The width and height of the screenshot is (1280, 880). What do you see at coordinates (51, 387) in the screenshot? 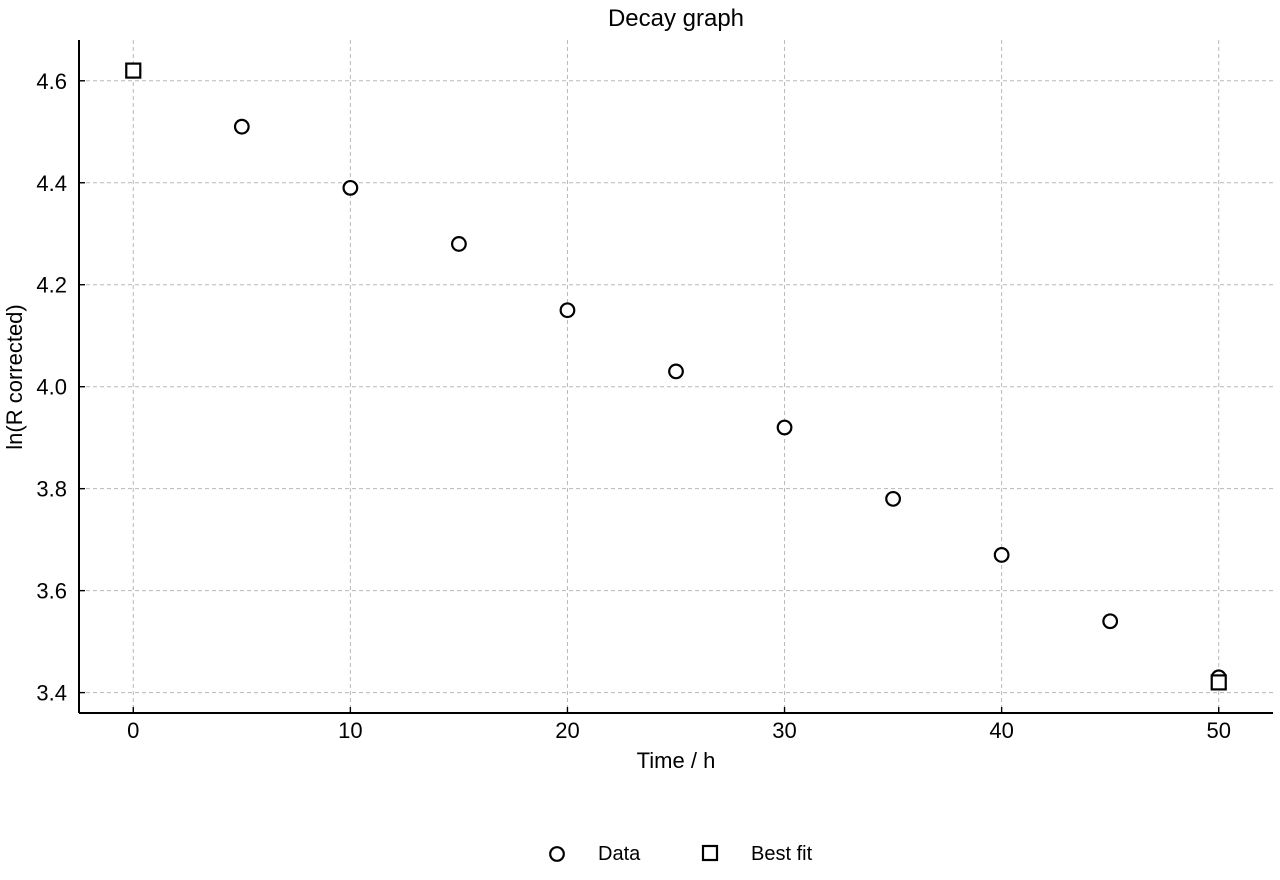
I see `y-tick-label: 4.0` at bounding box center [51, 387].